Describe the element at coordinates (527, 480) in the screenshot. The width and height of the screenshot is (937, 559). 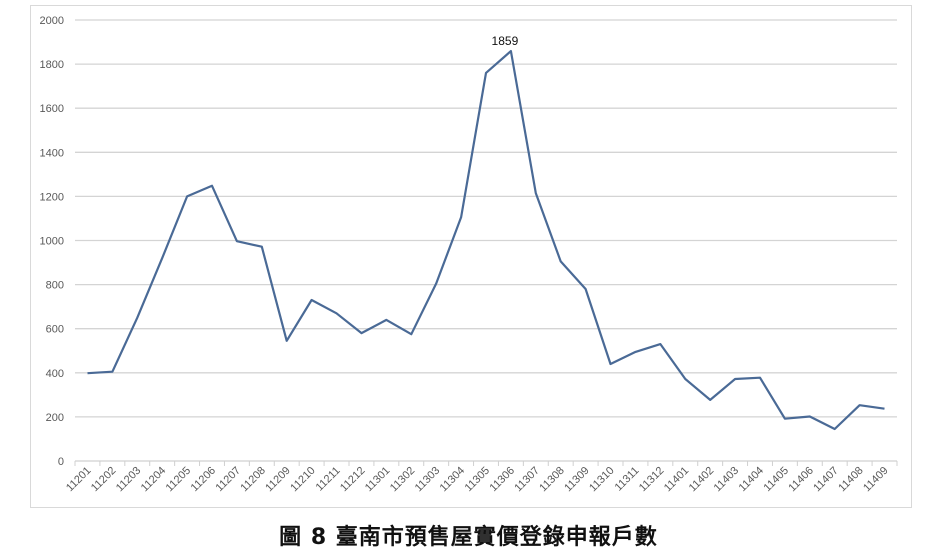
I see `x-tick-label: 11307` at that location.